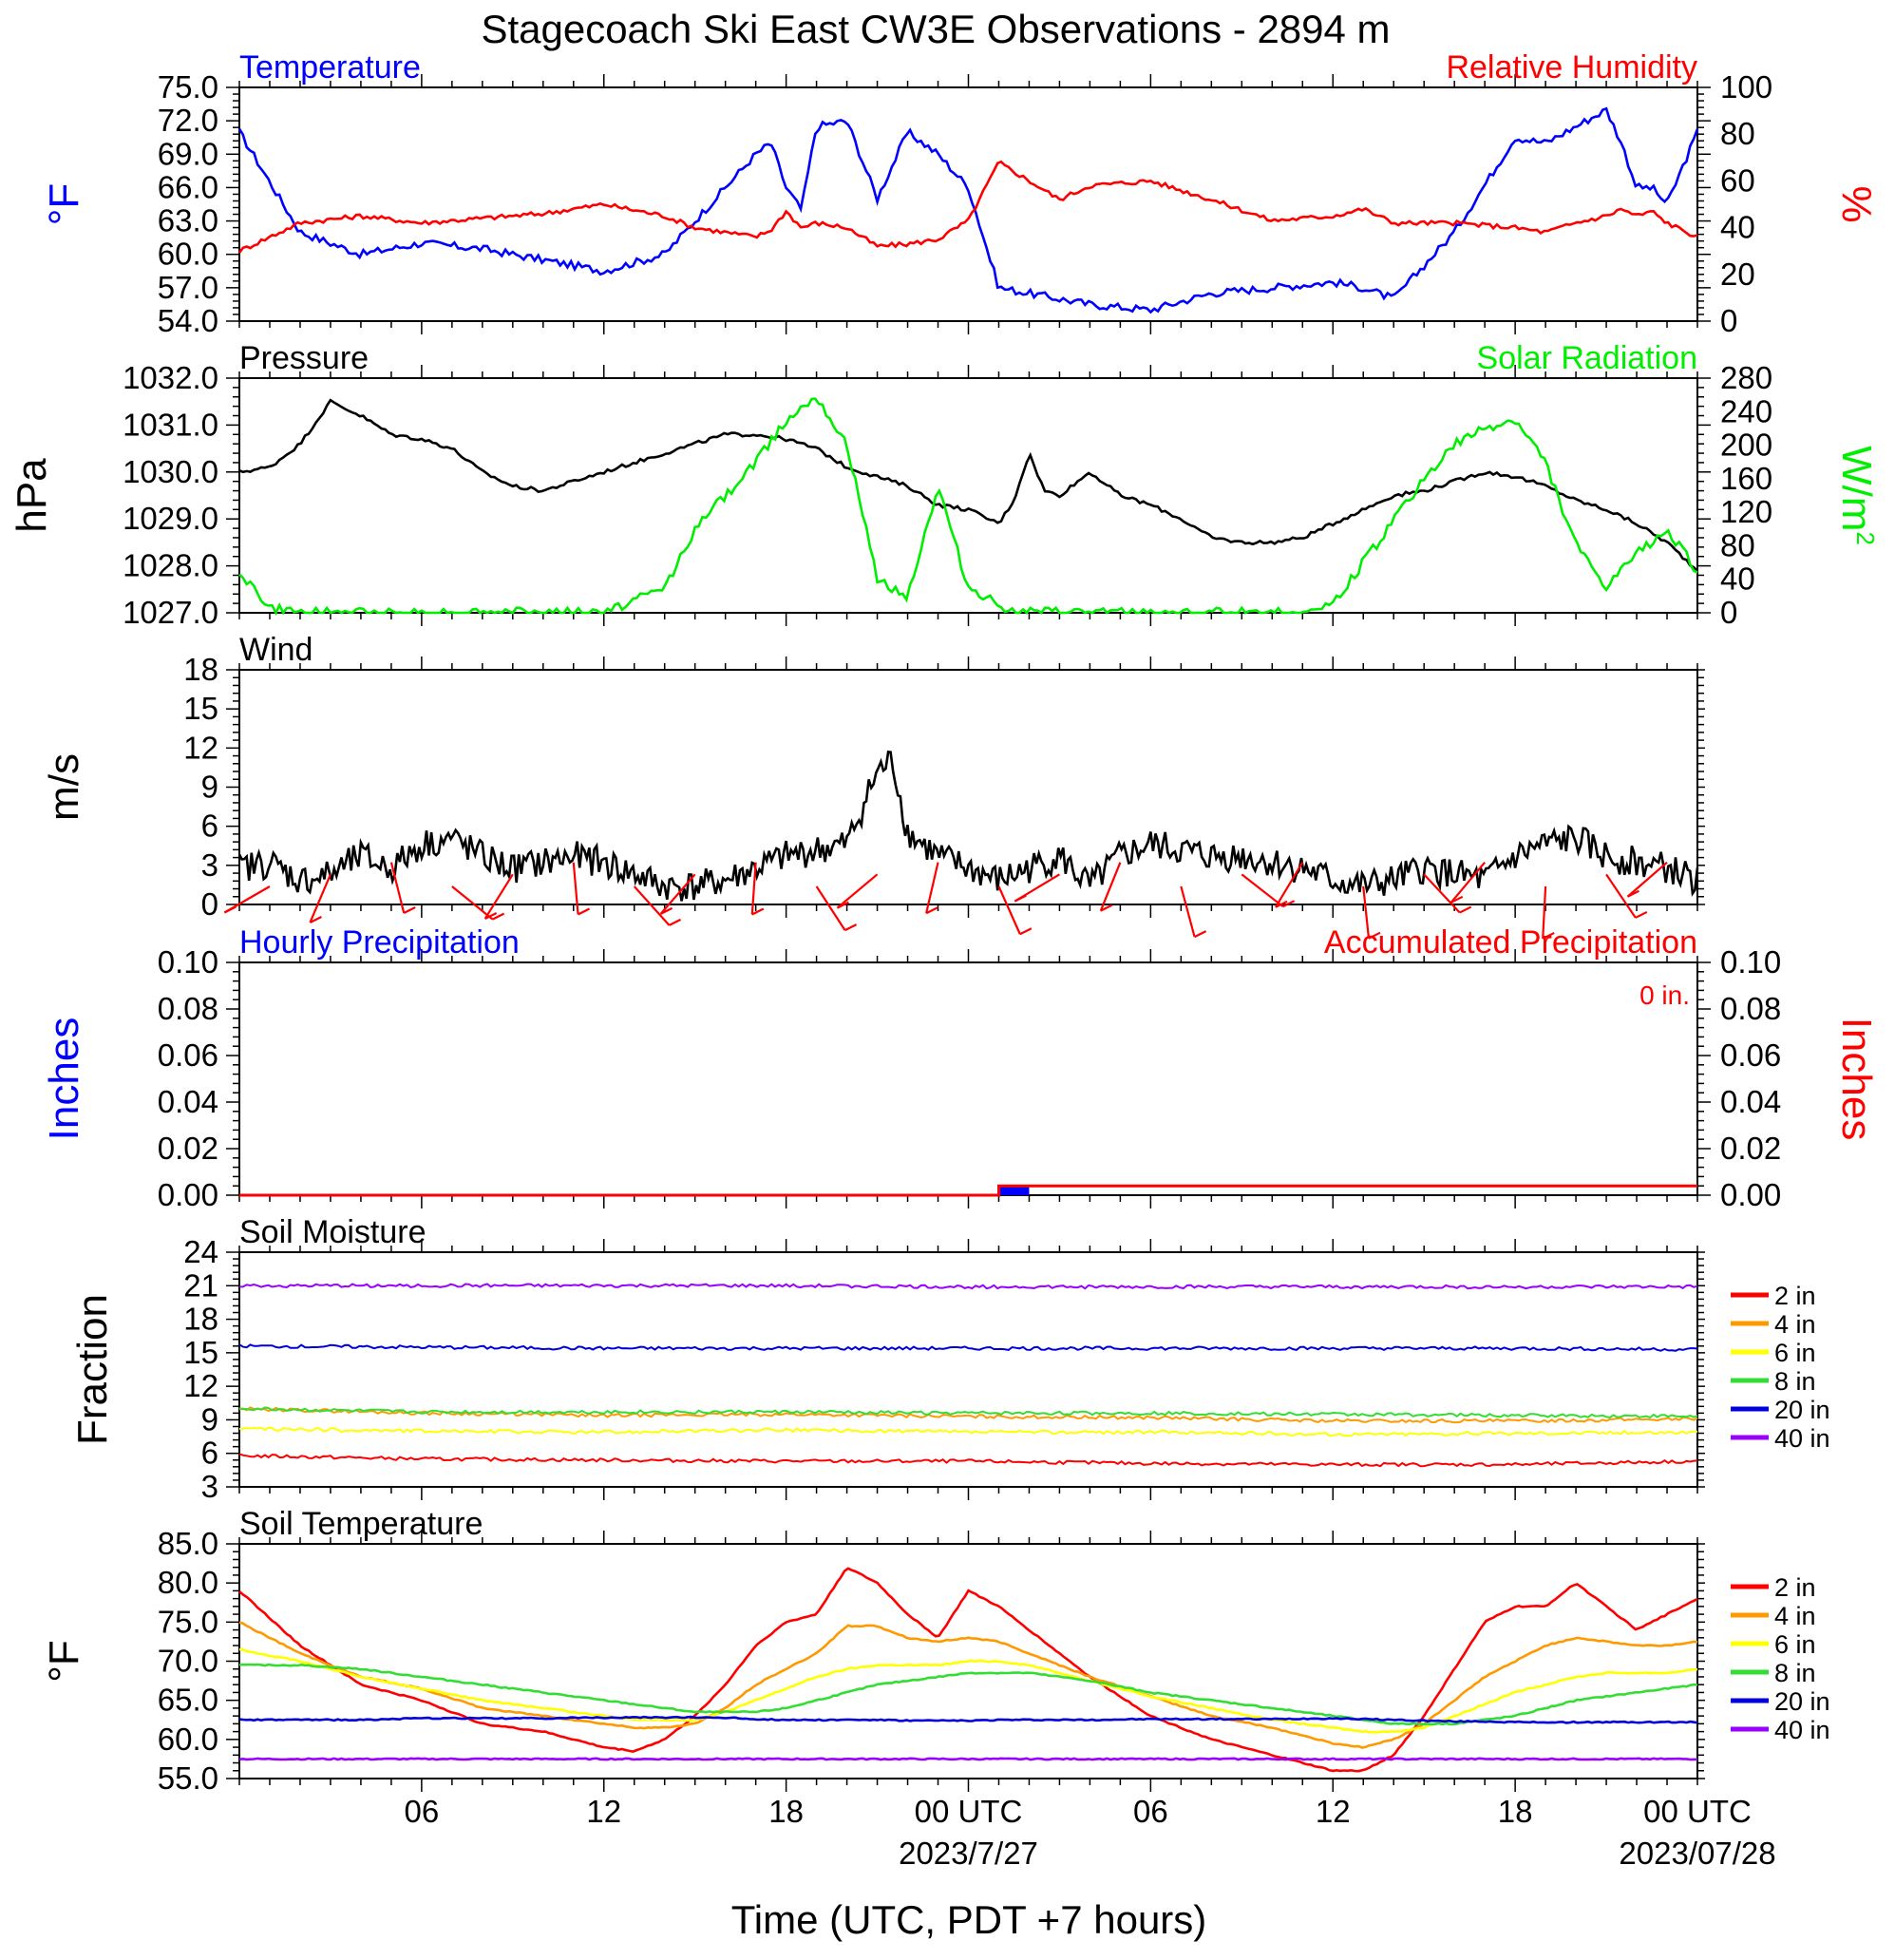 The height and width of the screenshot is (1960, 1895). What do you see at coordinates (171, 471) in the screenshot?
I see `y-tick-label: 1030.0` at bounding box center [171, 471].